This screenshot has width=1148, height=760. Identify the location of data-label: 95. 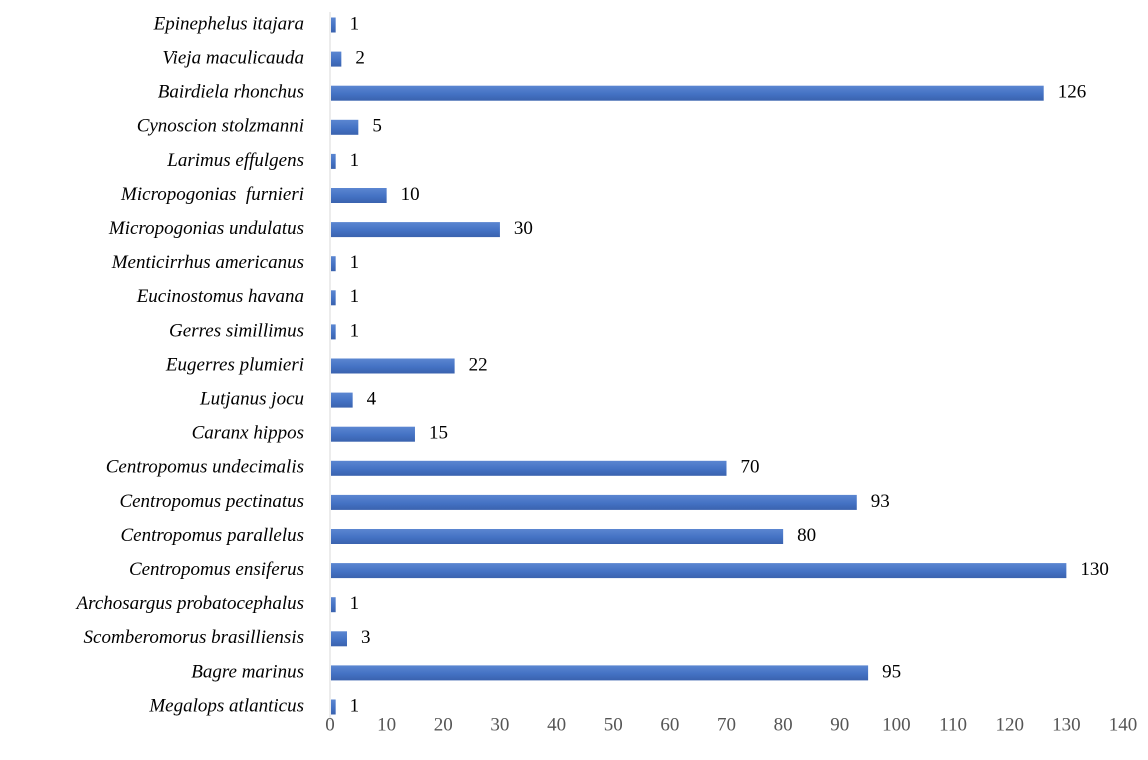
(891, 671).